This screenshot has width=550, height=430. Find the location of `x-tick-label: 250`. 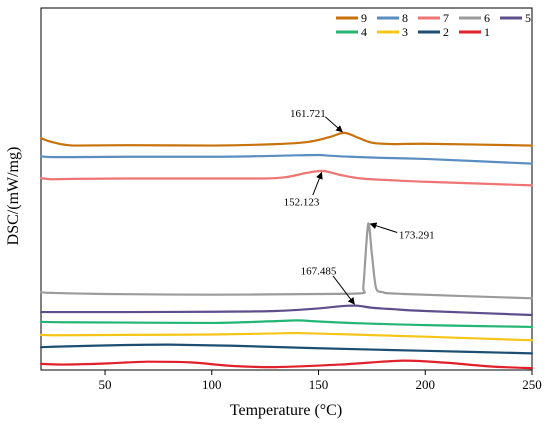

x-tick-label: 250 is located at coordinates (532, 384).